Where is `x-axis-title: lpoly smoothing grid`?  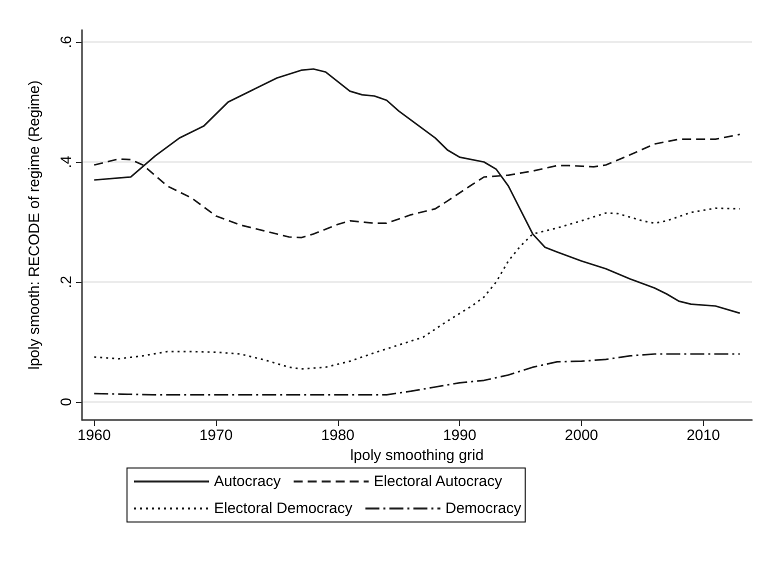 x-axis-title: lpoly smoothing grid is located at coordinates (417, 455).